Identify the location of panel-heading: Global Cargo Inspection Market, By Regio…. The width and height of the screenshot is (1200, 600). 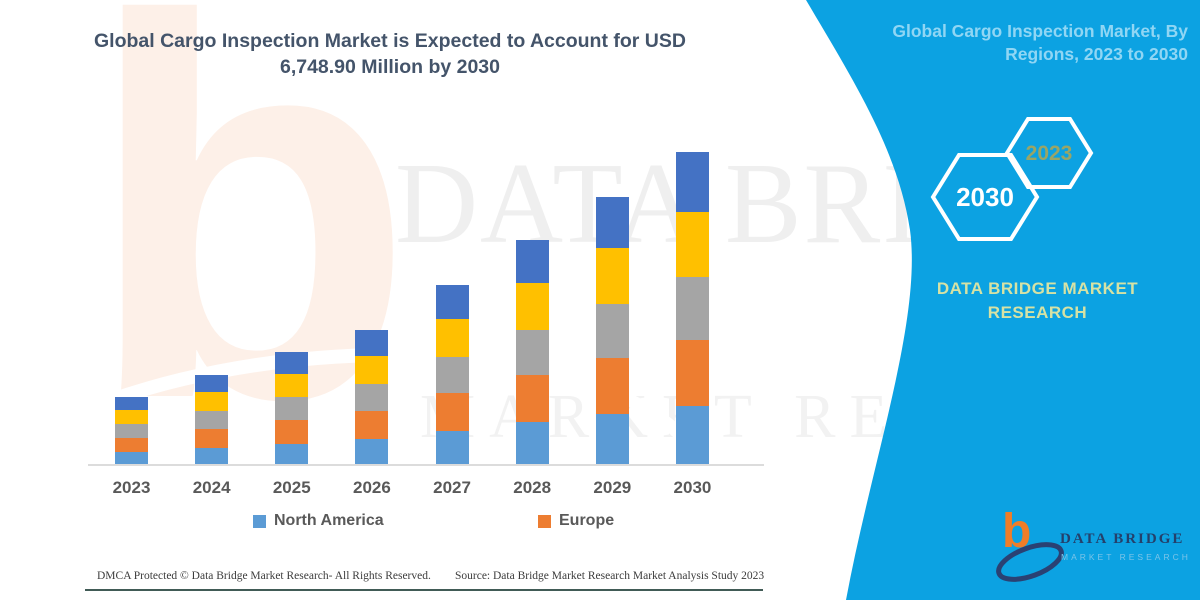
(1014, 43).